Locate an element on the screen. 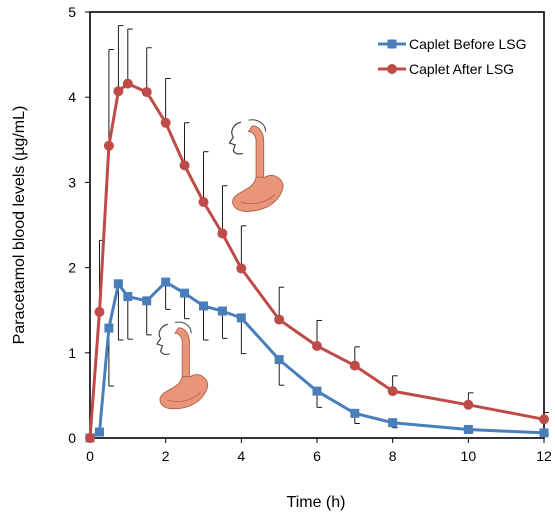  y-axis-label: Paracetamol blood levels (µg/mL) is located at coordinates (19, 225).